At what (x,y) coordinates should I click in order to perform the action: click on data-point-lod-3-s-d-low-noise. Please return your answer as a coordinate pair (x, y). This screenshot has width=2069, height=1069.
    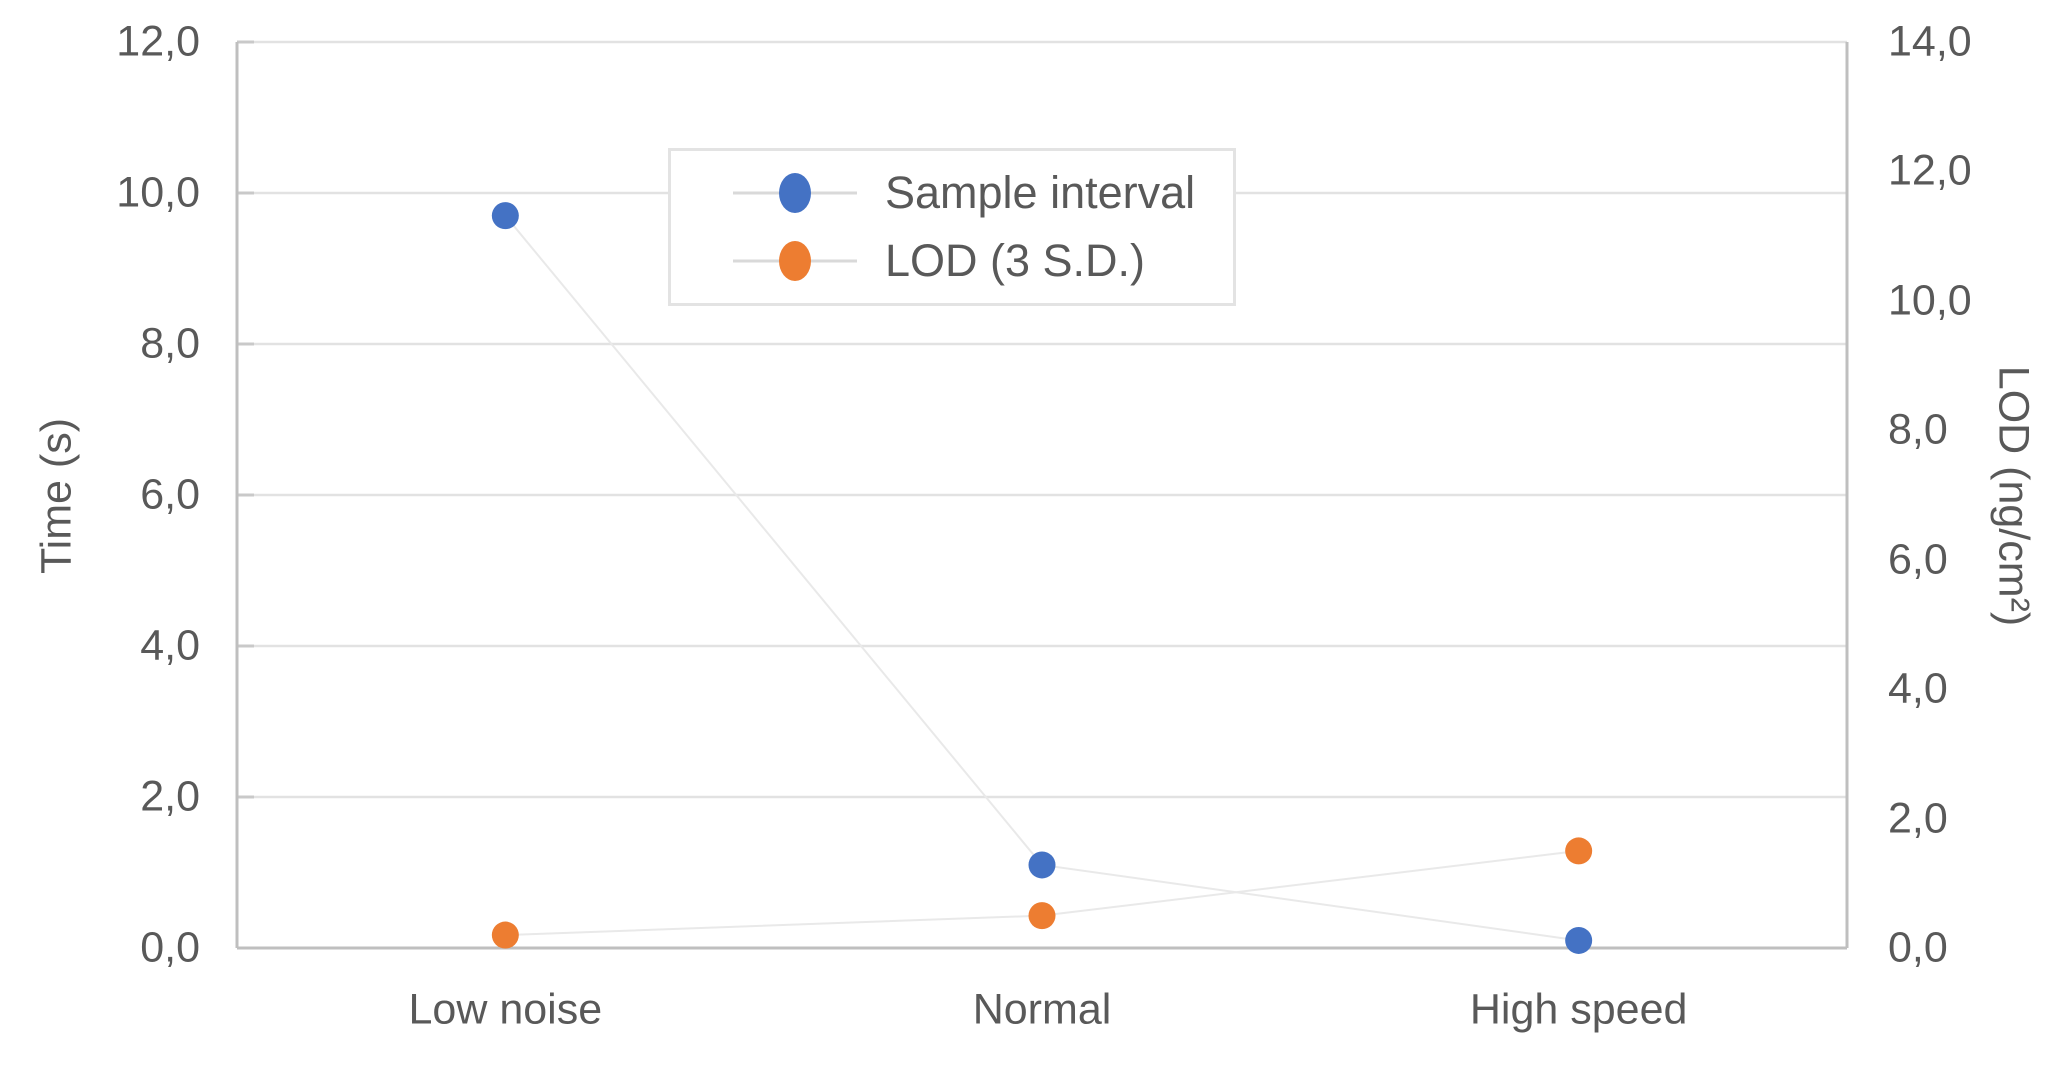
    Looking at the image, I should click on (505, 935).